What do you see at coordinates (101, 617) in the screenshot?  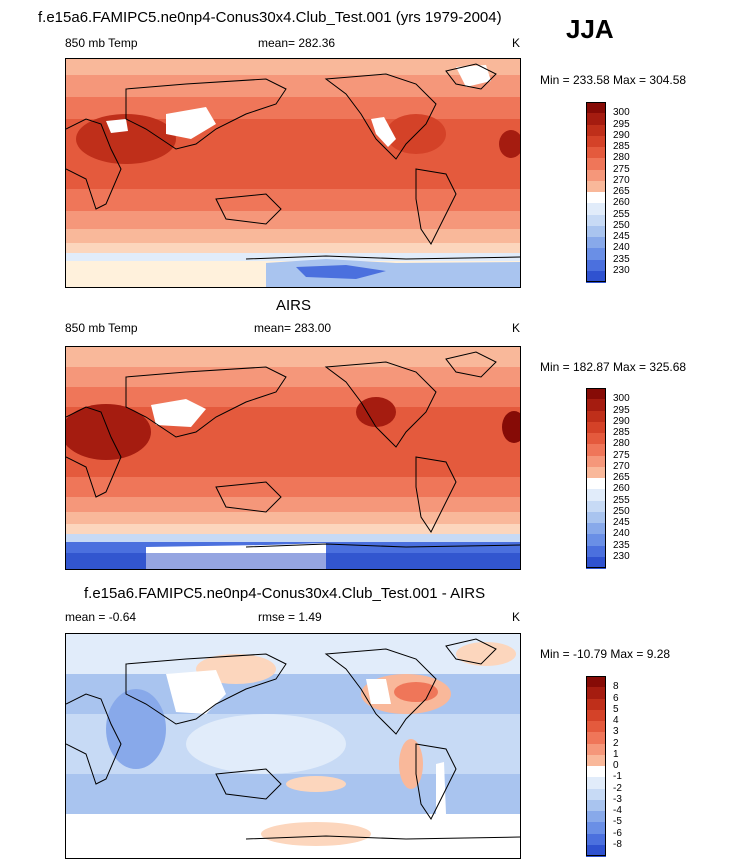 I see `panel3-left-label: mean = -0.64` at bounding box center [101, 617].